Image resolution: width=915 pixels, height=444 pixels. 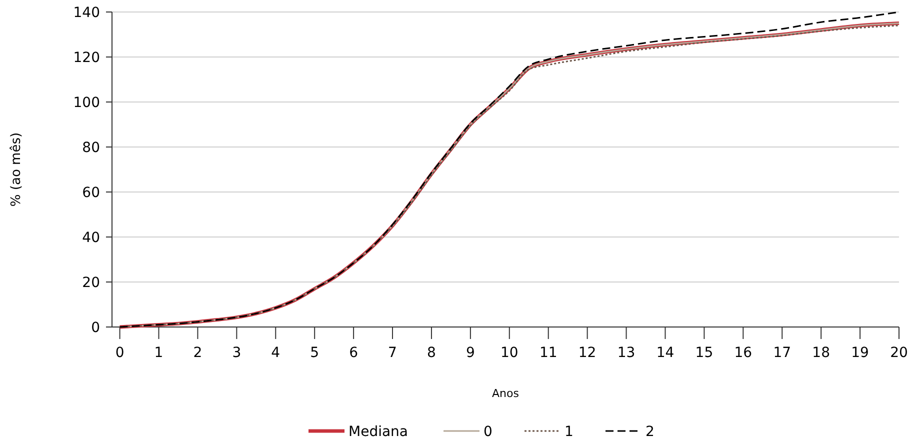 I want to click on x-tick-label: 12, so click(x=587, y=353).